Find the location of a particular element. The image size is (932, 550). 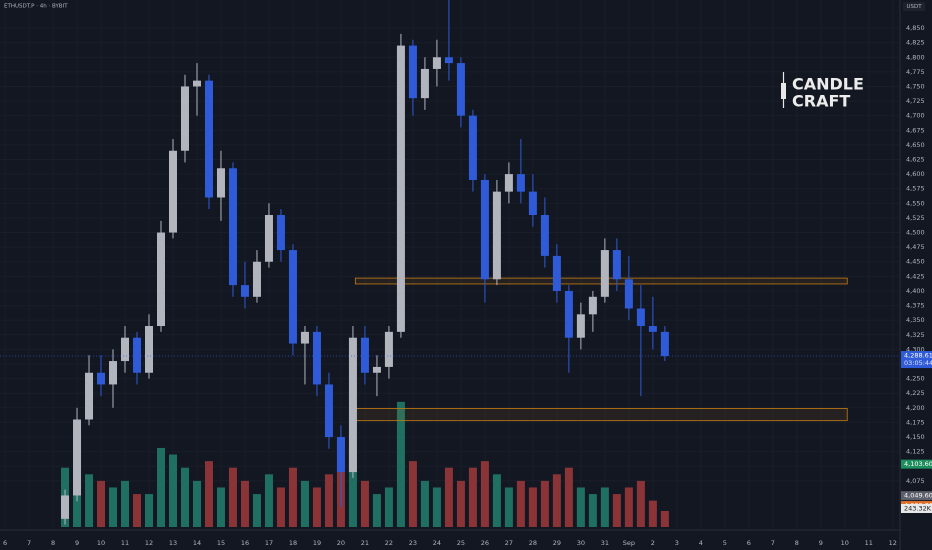

y-tick-label: 4,675 is located at coordinates (915, 130).